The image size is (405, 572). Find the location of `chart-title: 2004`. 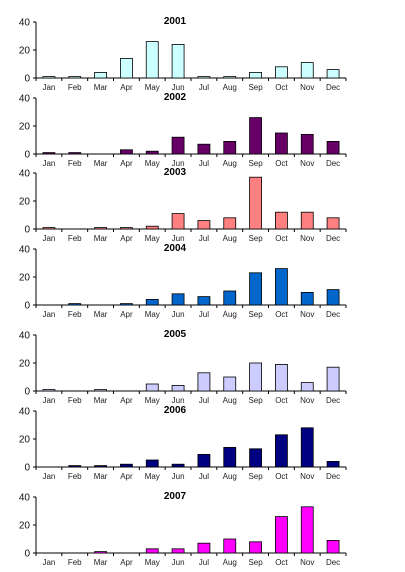

chart-title: 2004 is located at coordinates (175, 248).